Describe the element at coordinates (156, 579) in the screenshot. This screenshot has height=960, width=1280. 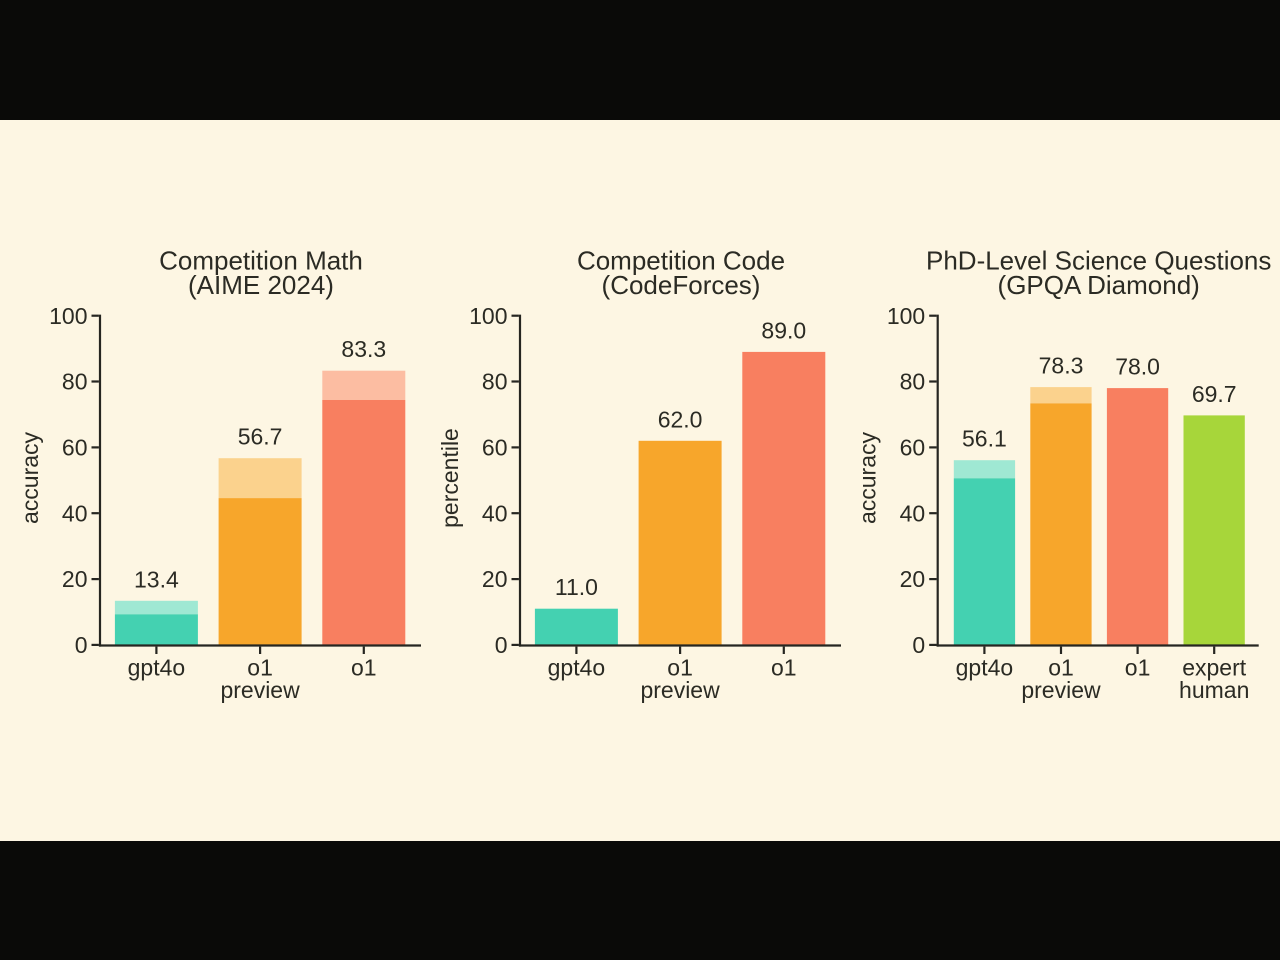
I see `svg-text: 13.4` at that location.